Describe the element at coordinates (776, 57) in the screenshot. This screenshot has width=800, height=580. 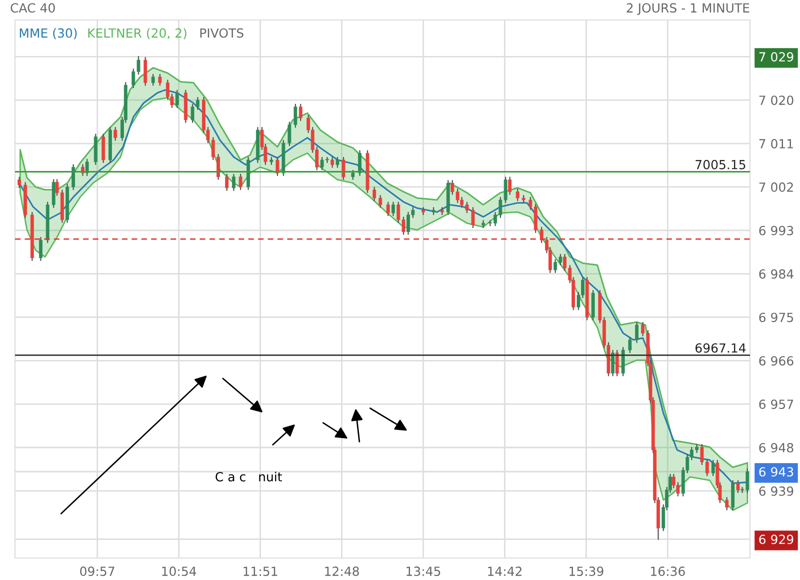
I see `y-tick-label: 7 029` at that location.